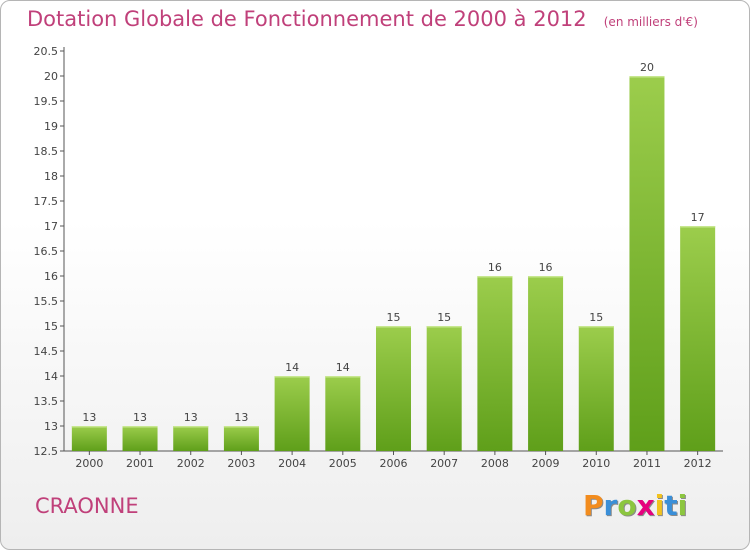 Image resolution: width=750 pixels, height=550 pixels. Describe the element at coordinates (46, 101) in the screenshot. I see `y-tick-label: 19.5` at that location.